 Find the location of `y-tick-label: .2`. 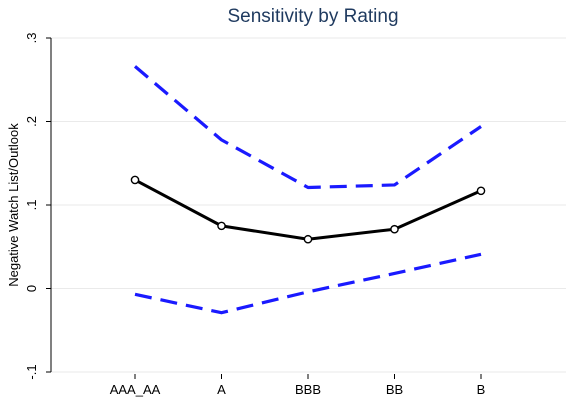

y-tick-label: .2 is located at coordinates (31, 121).